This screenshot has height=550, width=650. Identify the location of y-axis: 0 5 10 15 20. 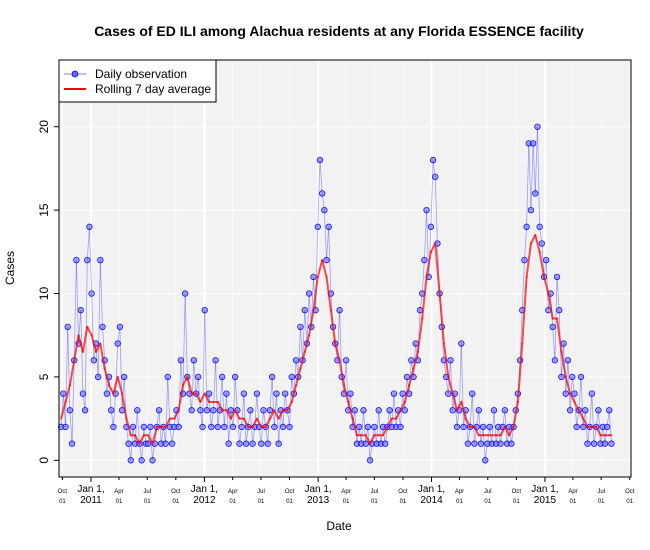
(48, 292).